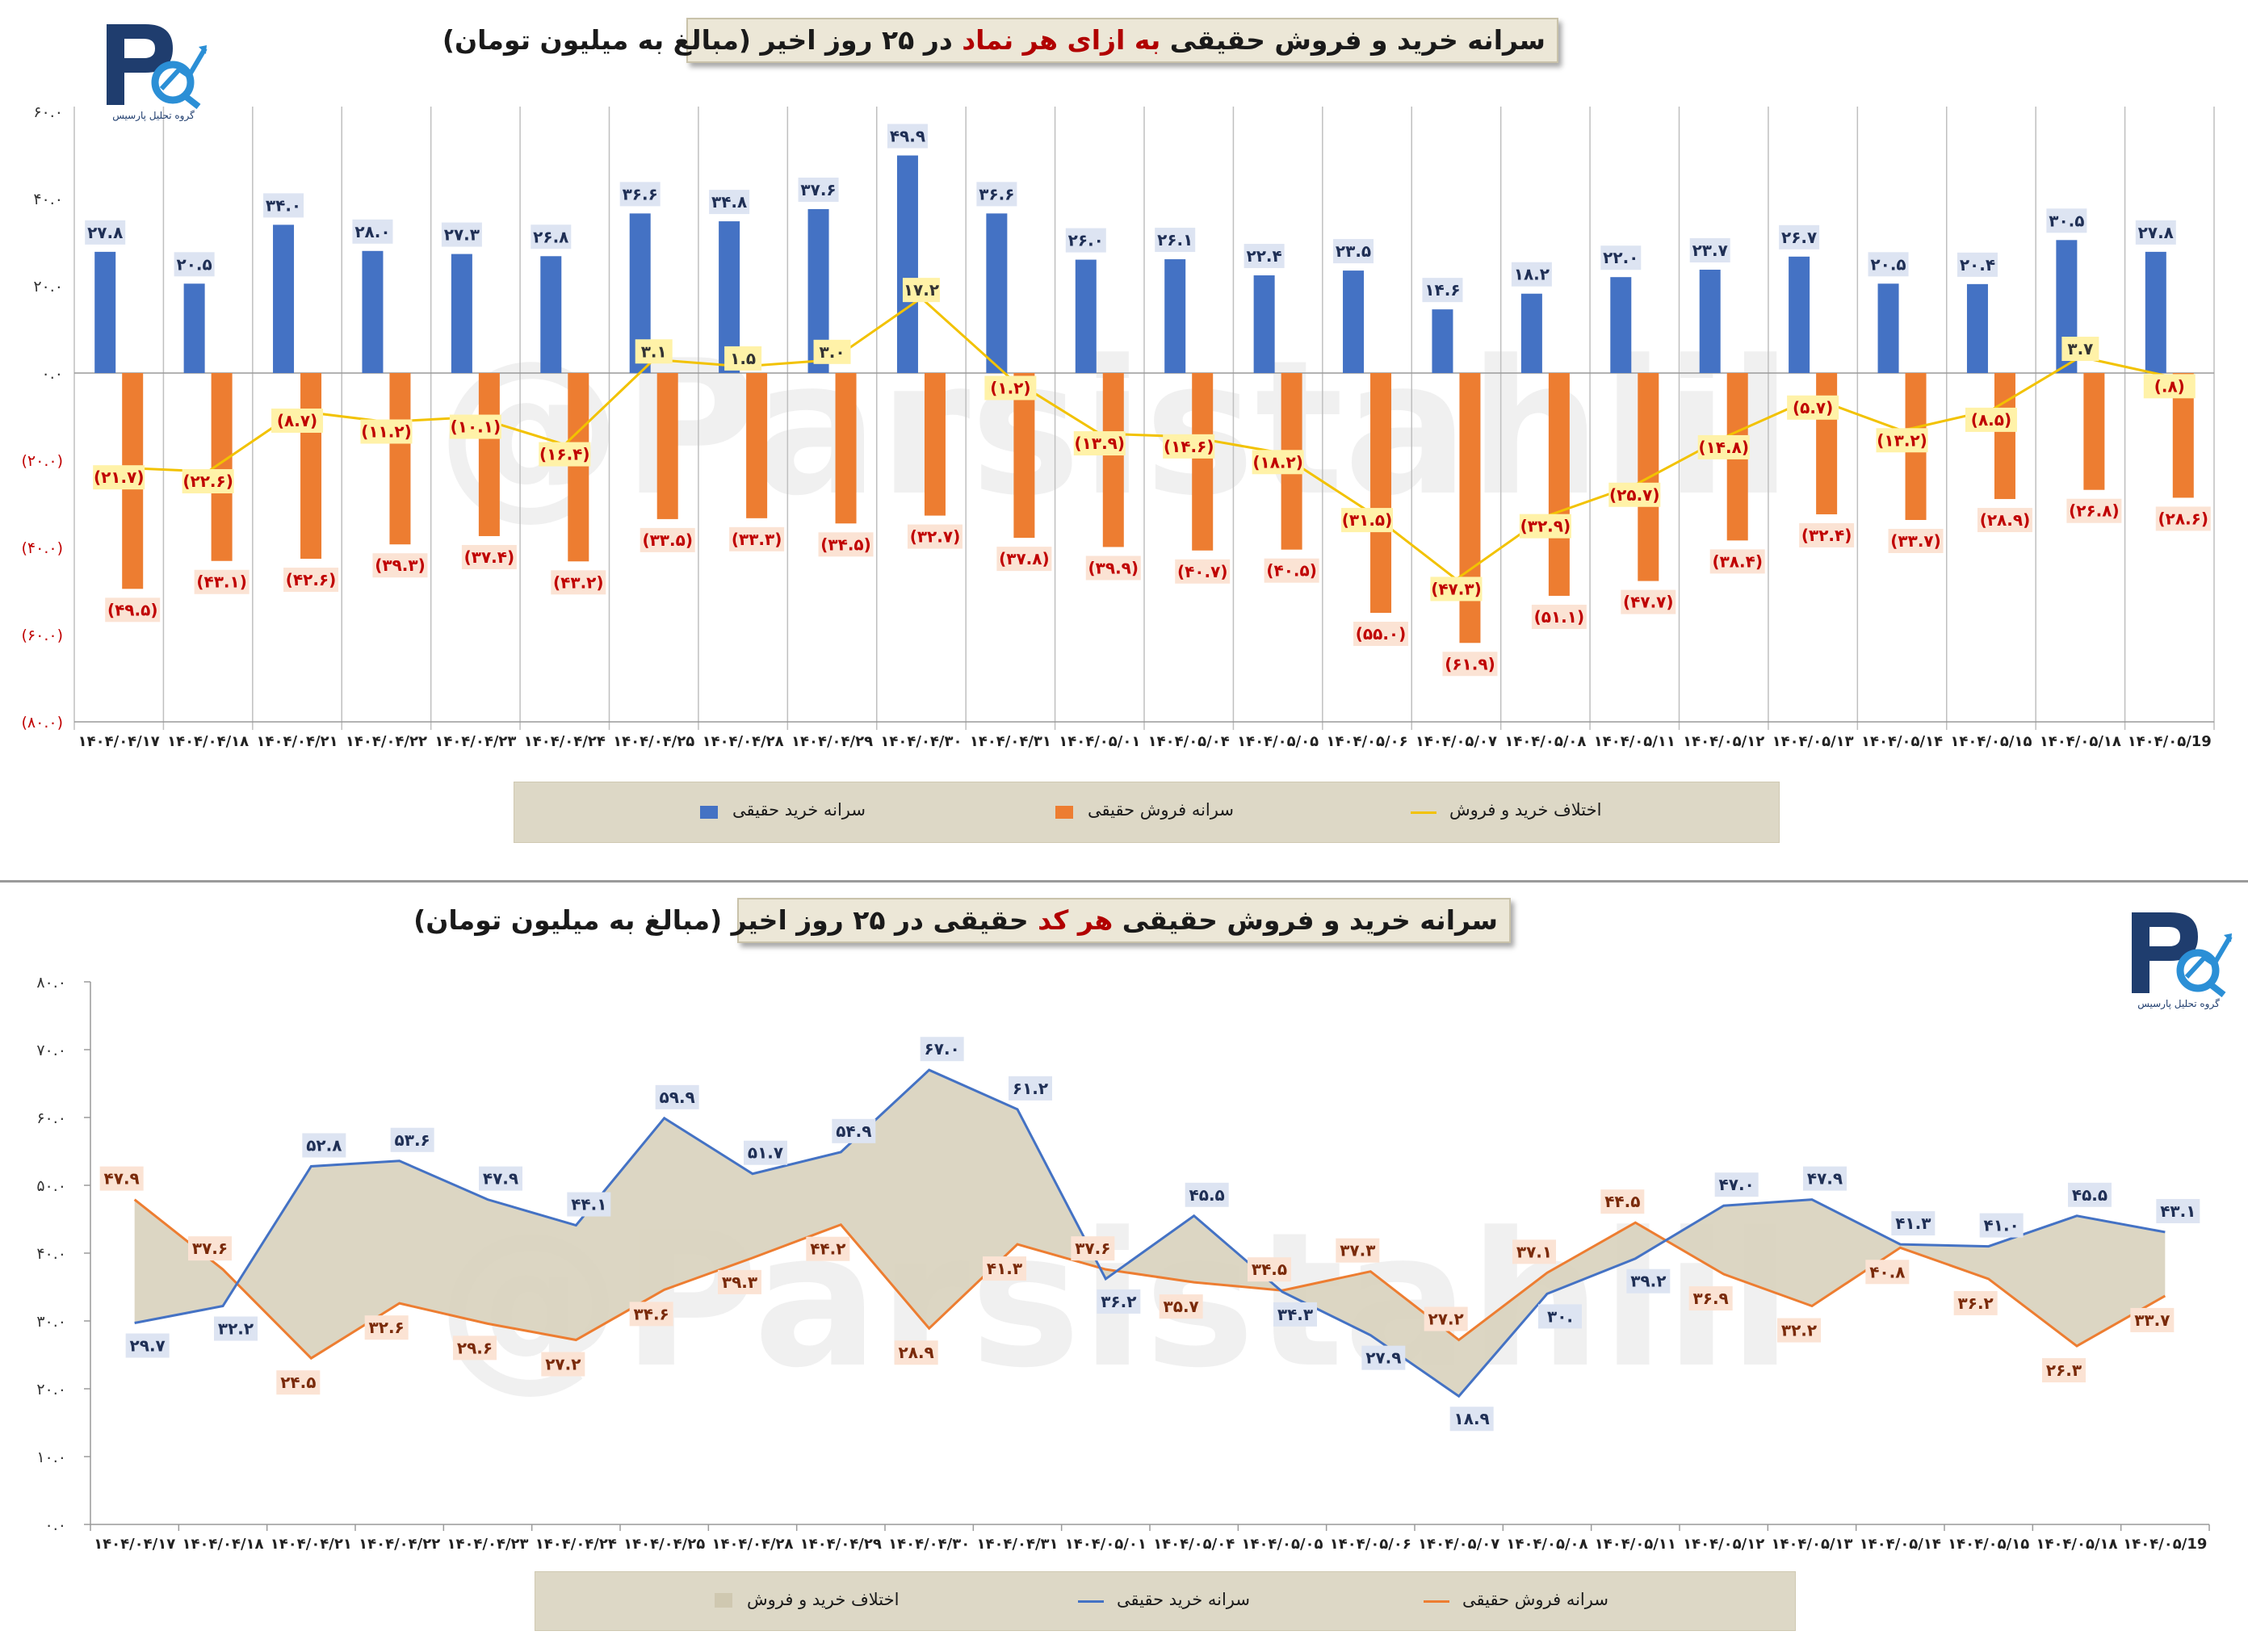 This screenshot has height=1652, width=2248. I want to click on chart1-sell-label: (۵۱.۱), so click(1560, 617).